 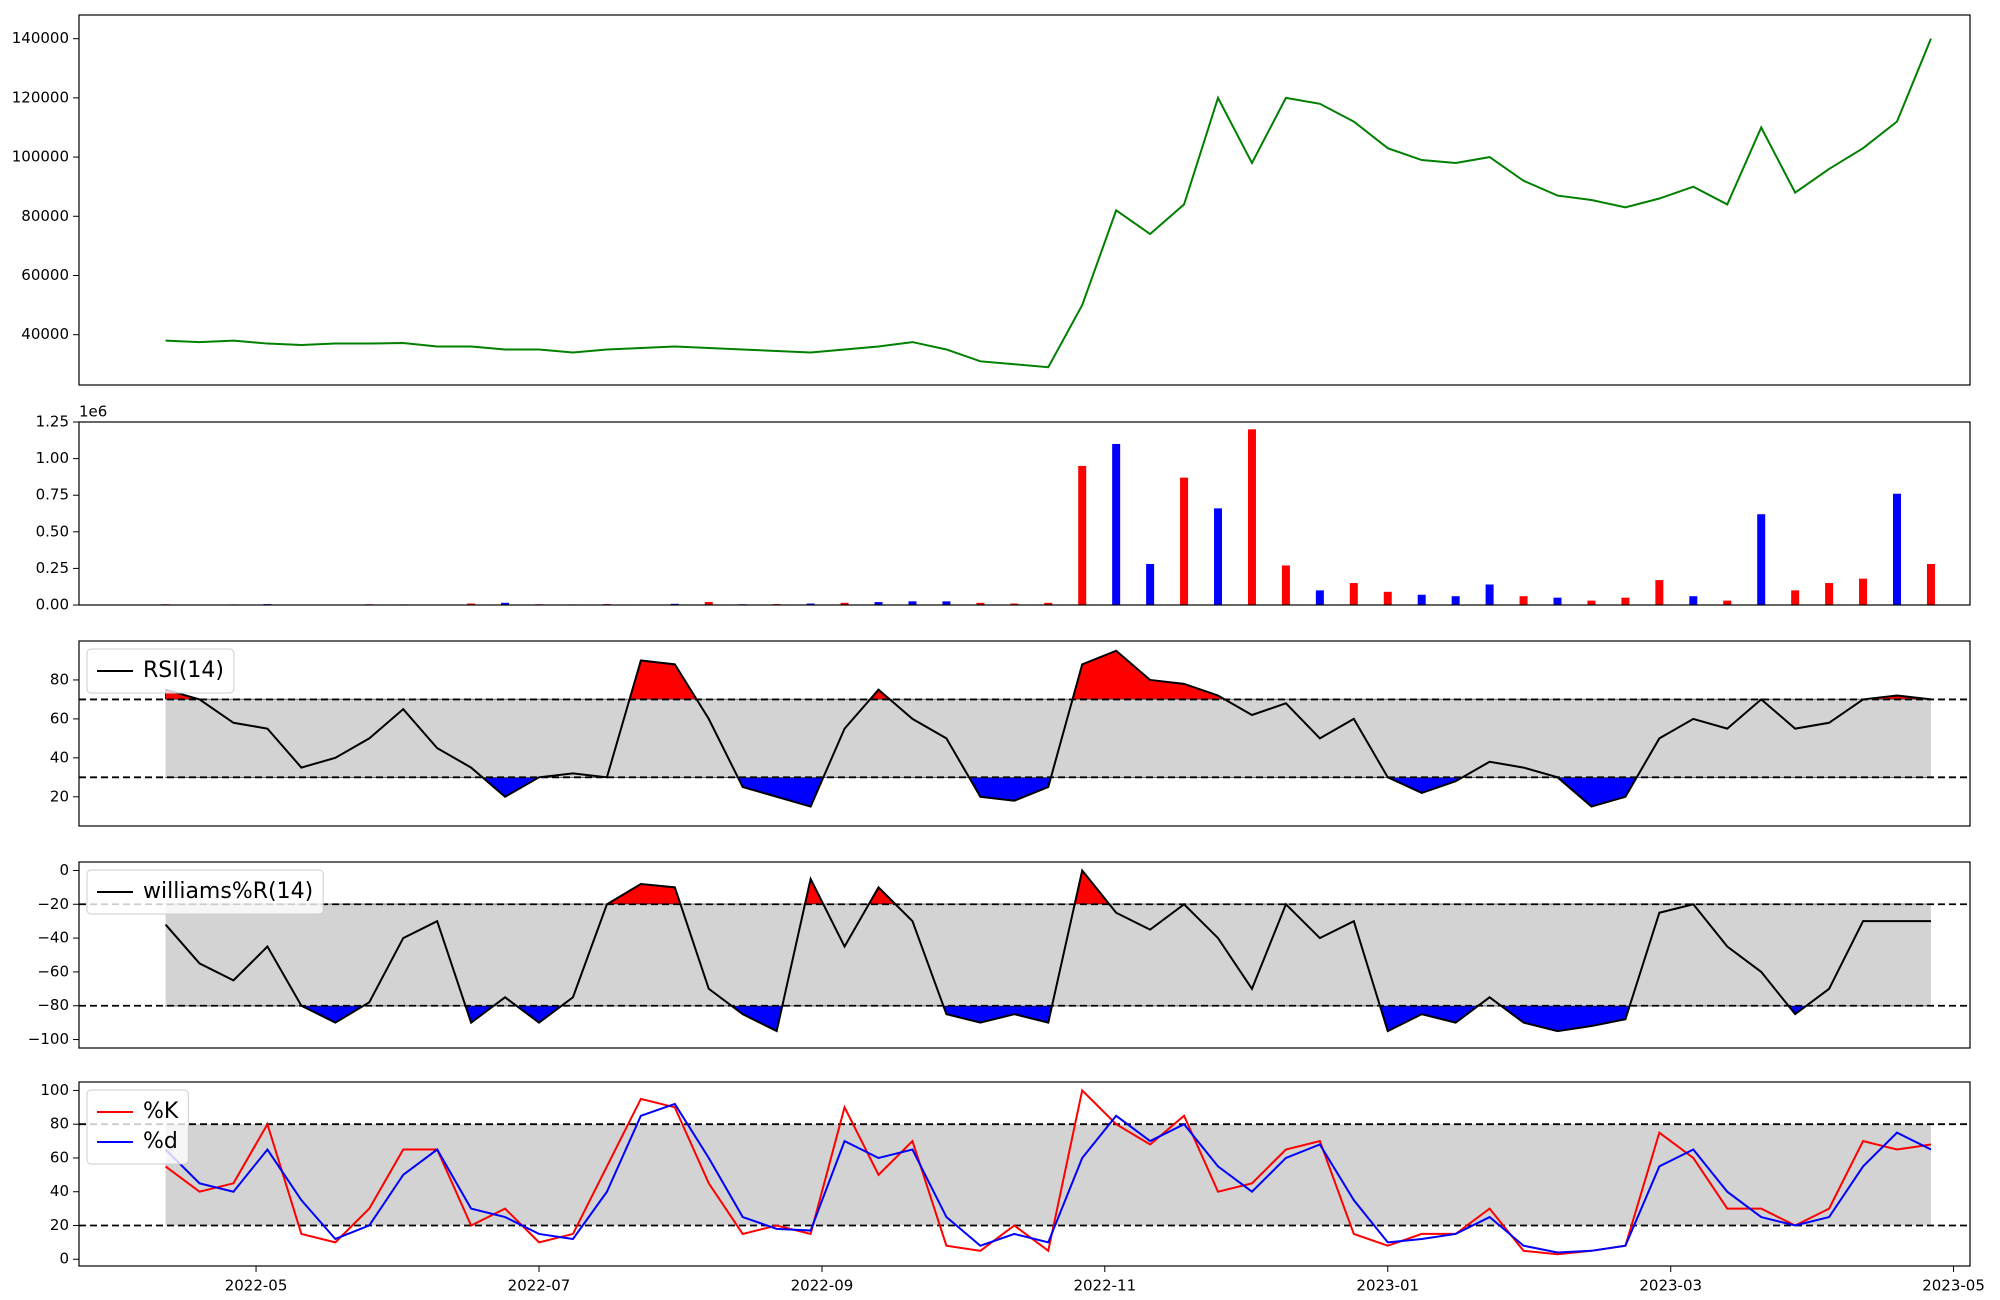 I want to click on y-tick-label: 1.25, so click(x=52, y=422).